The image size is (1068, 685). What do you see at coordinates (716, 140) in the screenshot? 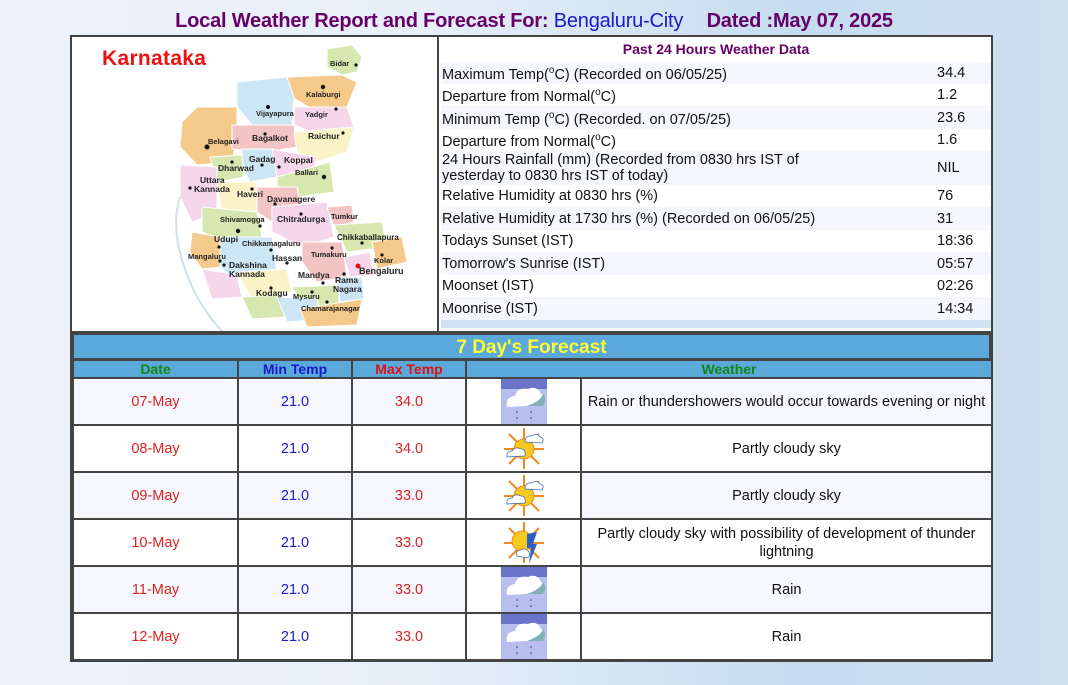
I see `past-row-min-departure: Departure from Normal(oC) 1.6` at bounding box center [716, 140].